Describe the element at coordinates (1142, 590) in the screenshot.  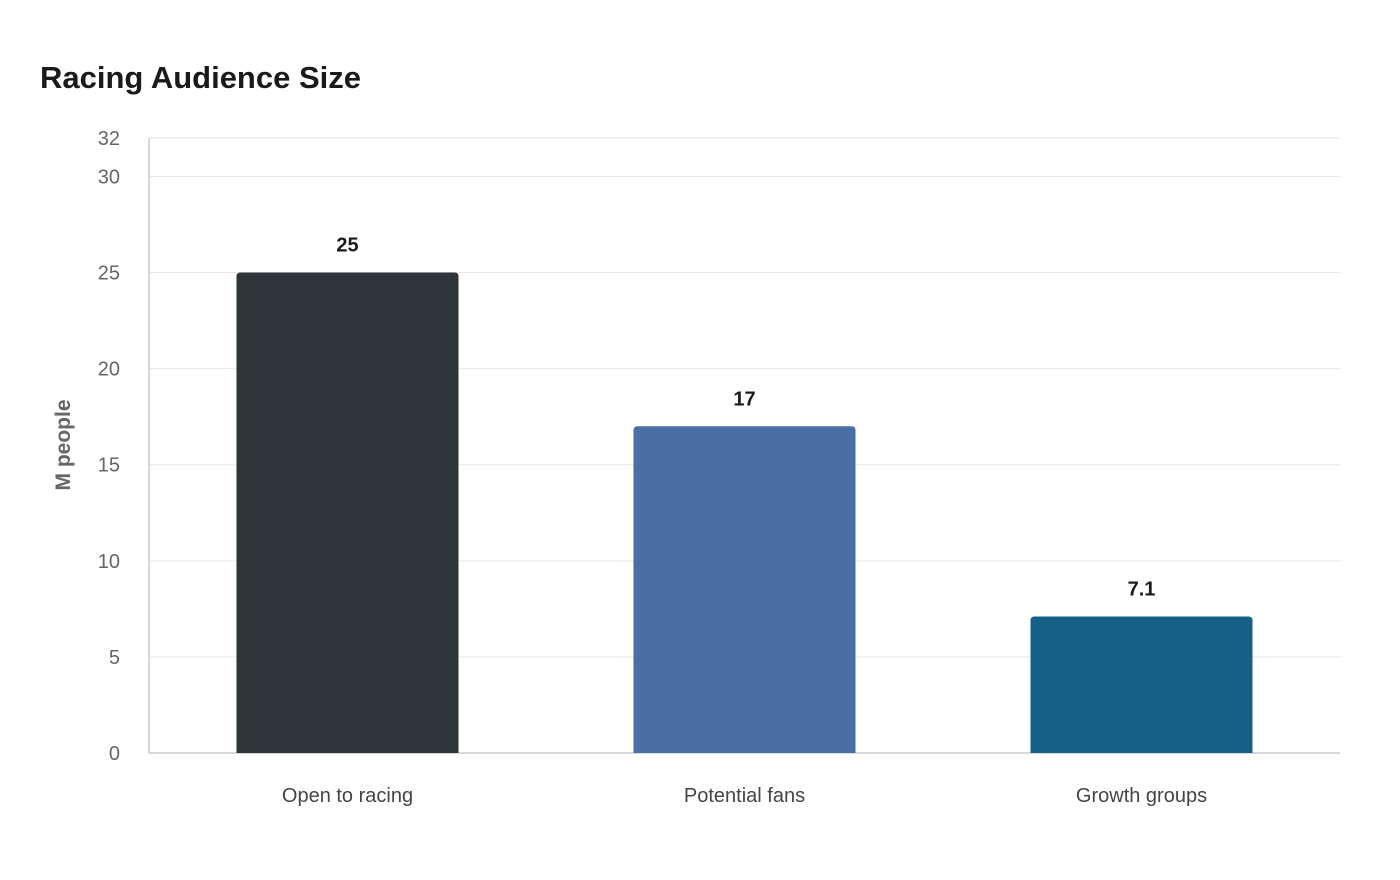
I see `value-label-3: 7.1` at that location.